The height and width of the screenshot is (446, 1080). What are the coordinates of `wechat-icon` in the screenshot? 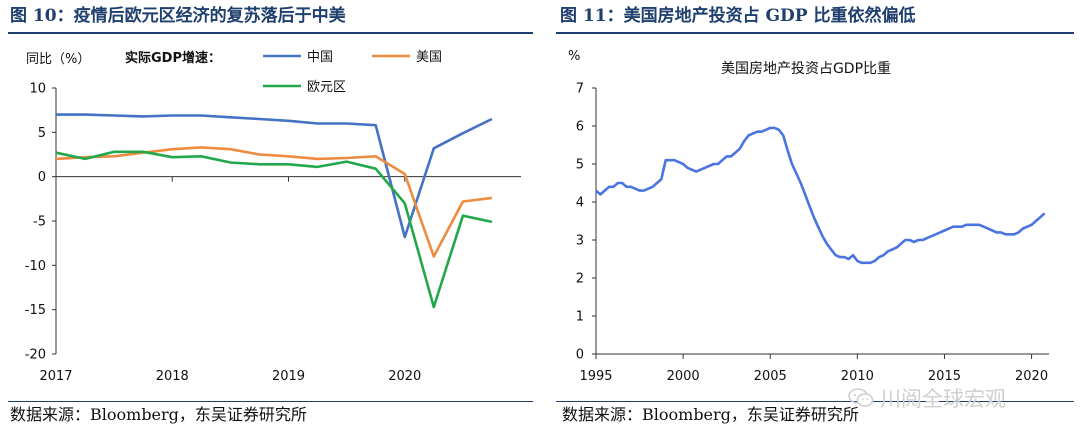 It's located at (861, 397).